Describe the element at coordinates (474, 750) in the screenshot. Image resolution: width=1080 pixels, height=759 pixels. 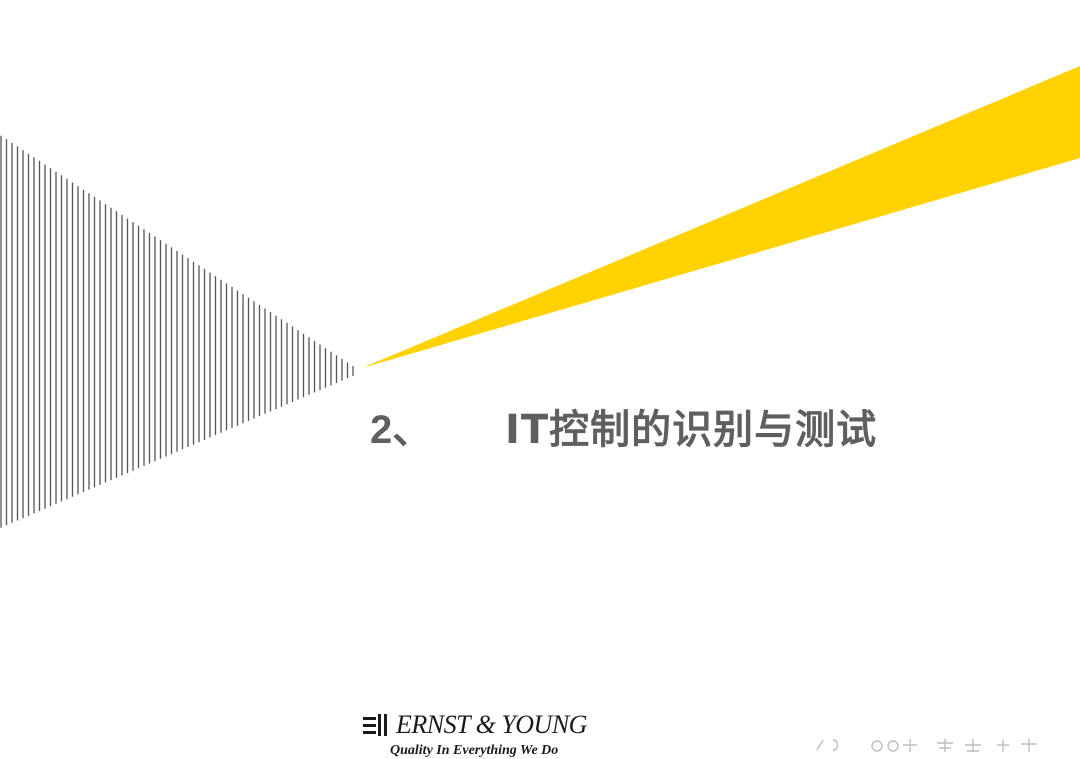
I see `logo-tagline: Quality In Everything We Do` at that location.